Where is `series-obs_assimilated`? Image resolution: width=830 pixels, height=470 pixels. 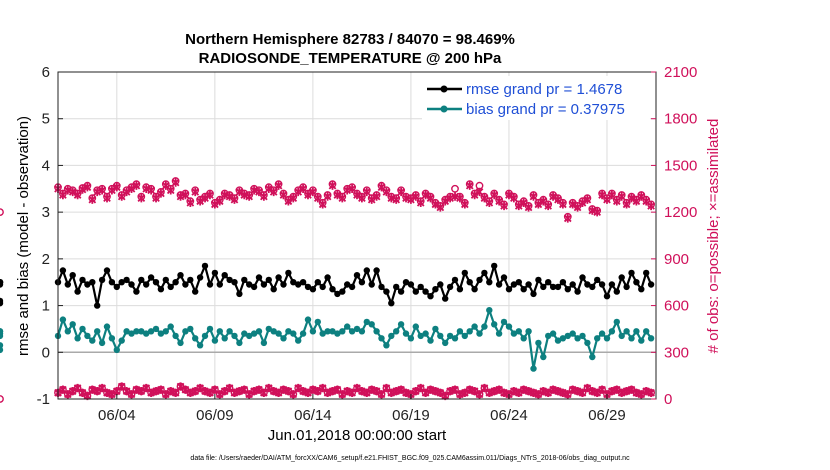 series-obs_assimilated is located at coordinates (355, 200).